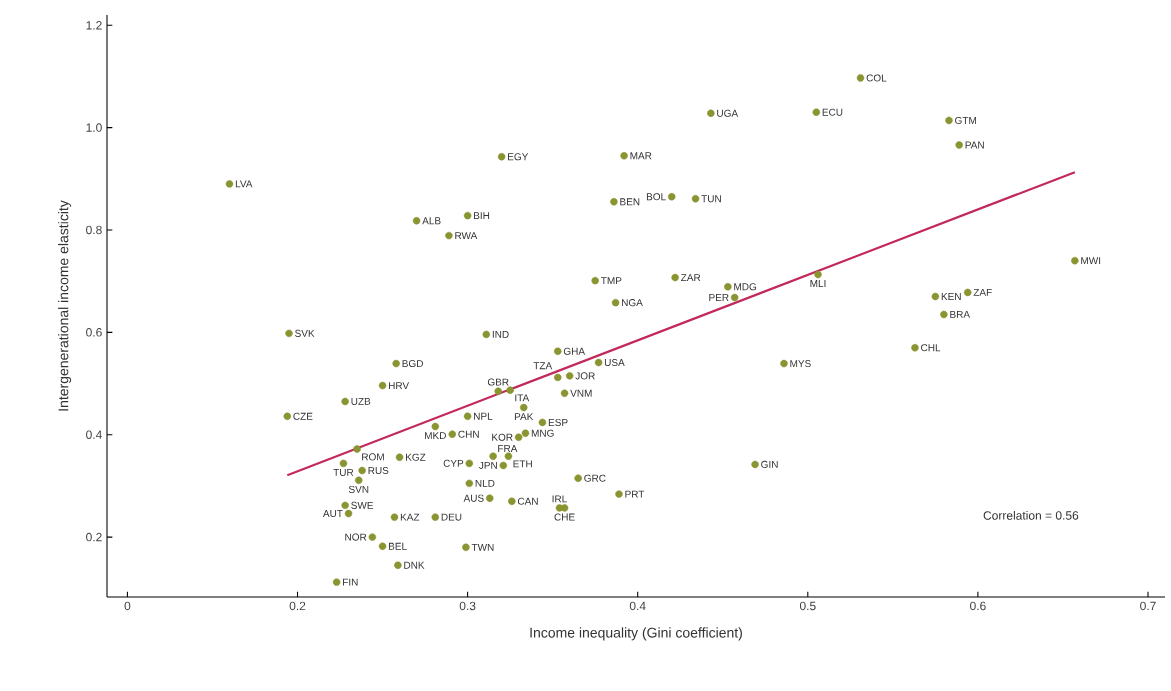  Describe the element at coordinates (630, 202) in the screenshot. I see `annotation: BEN` at that location.